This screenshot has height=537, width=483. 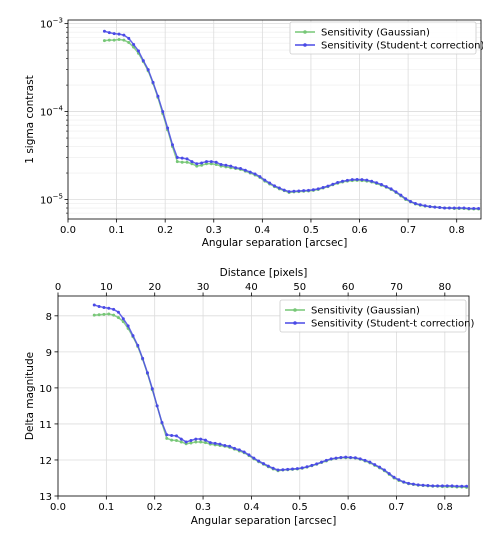 What do you see at coordinates (49, 317) in the screenshot?
I see `y-tick-label: 8` at bounding box center [49, 317].